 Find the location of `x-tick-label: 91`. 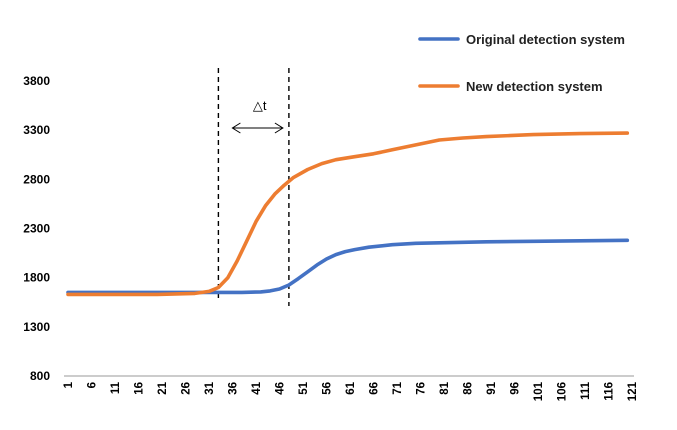

x-tick-label: 91 is located at coordinates (492, 387).